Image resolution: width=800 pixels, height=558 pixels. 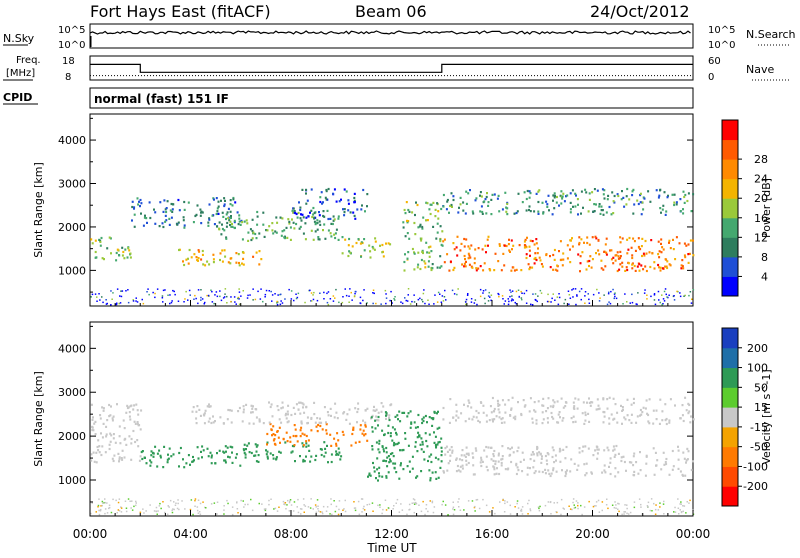 I want to click on x-tick-label: 04:00, so click(x=190, y=534).